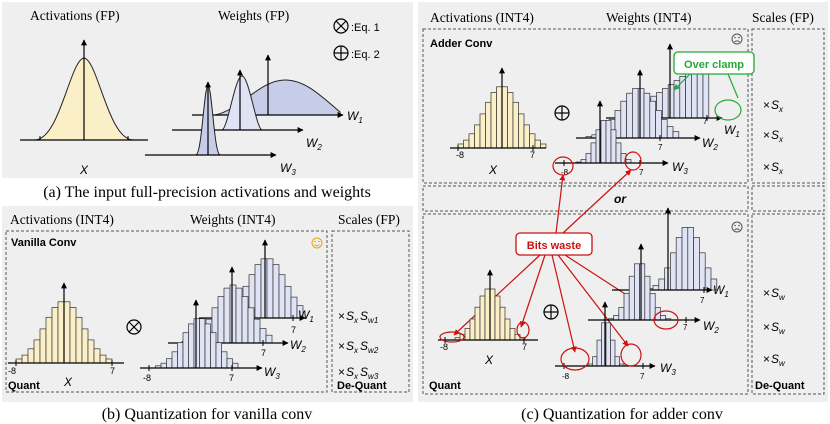 This screenshot has width=830, height=424. I want to click on top-waste-ellipse-right, so click(633, 161).